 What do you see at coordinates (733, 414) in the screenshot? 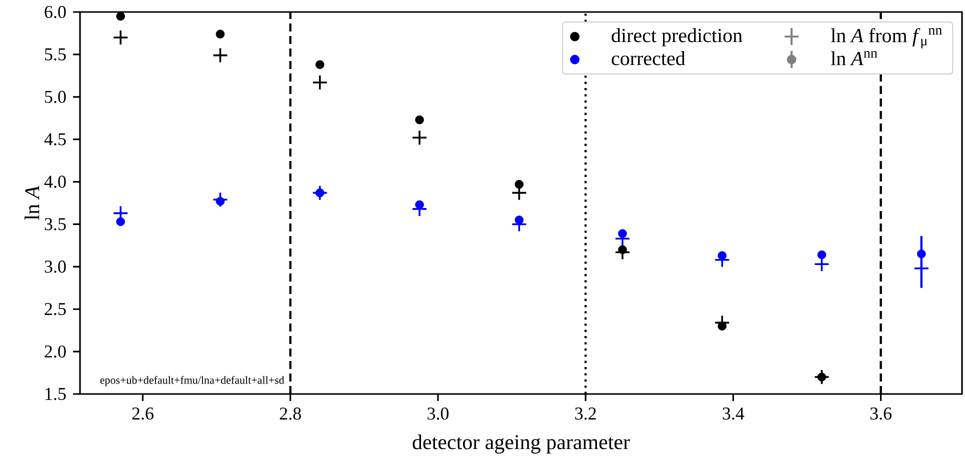
I see `x-tick-label: 3.4` at bounding box center [733, 414].